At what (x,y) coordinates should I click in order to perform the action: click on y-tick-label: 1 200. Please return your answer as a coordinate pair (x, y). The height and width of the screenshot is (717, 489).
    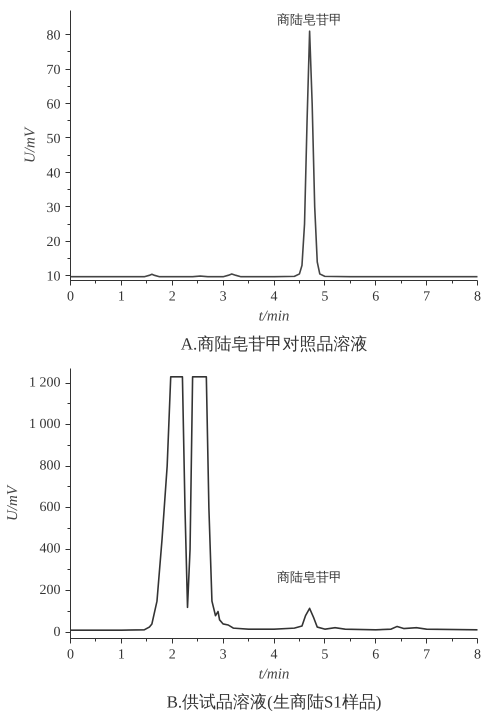
    Looking at the image, I should click on (44, 383).